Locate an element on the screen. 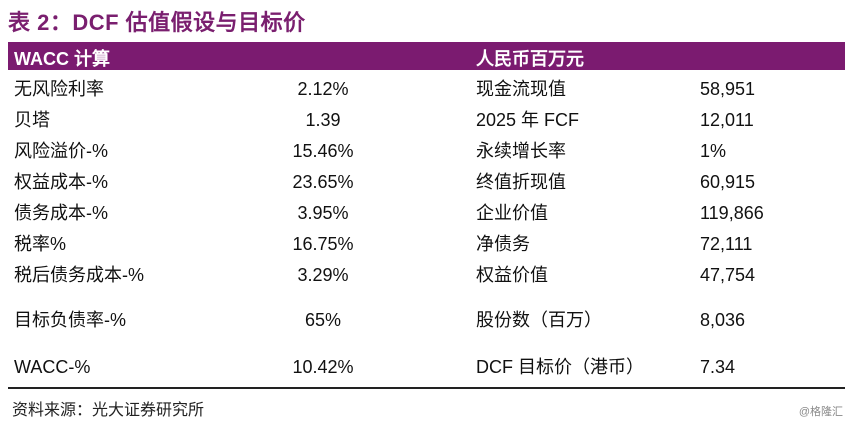 Image resolution: width=853 pixels, height=422 pixels. table-header-bar: WACC 计算 人民币百万元 is located at coordinates (426, 56).